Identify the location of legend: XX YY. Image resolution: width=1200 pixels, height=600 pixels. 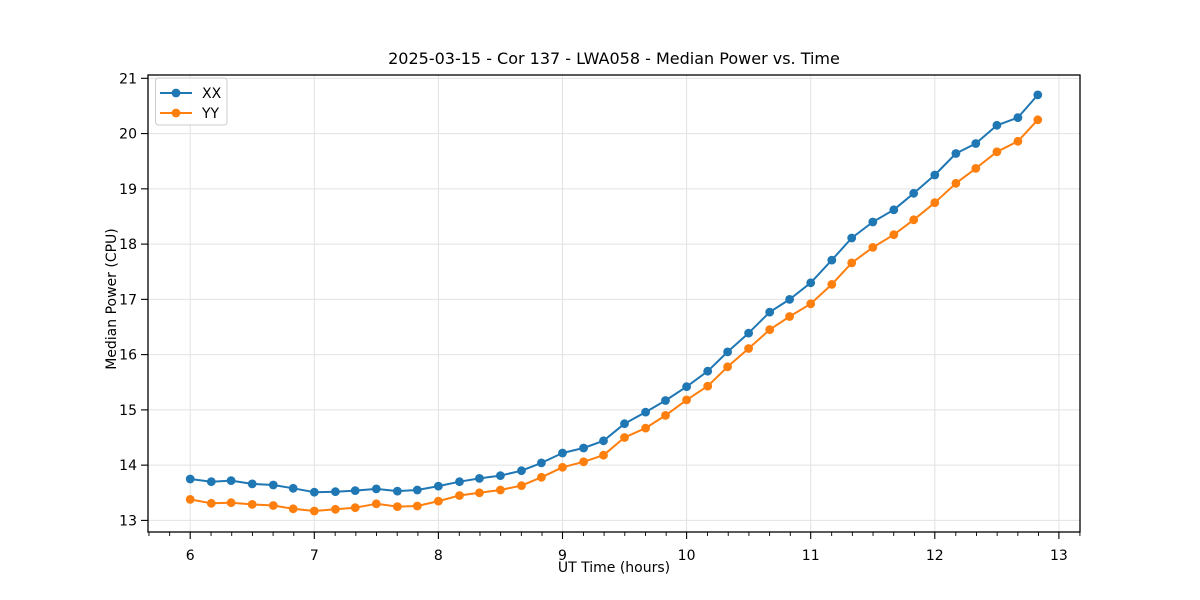
(191, 101).